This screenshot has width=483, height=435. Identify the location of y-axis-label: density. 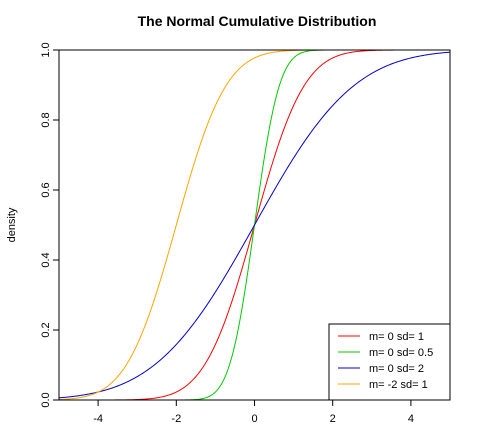
(12, 224).